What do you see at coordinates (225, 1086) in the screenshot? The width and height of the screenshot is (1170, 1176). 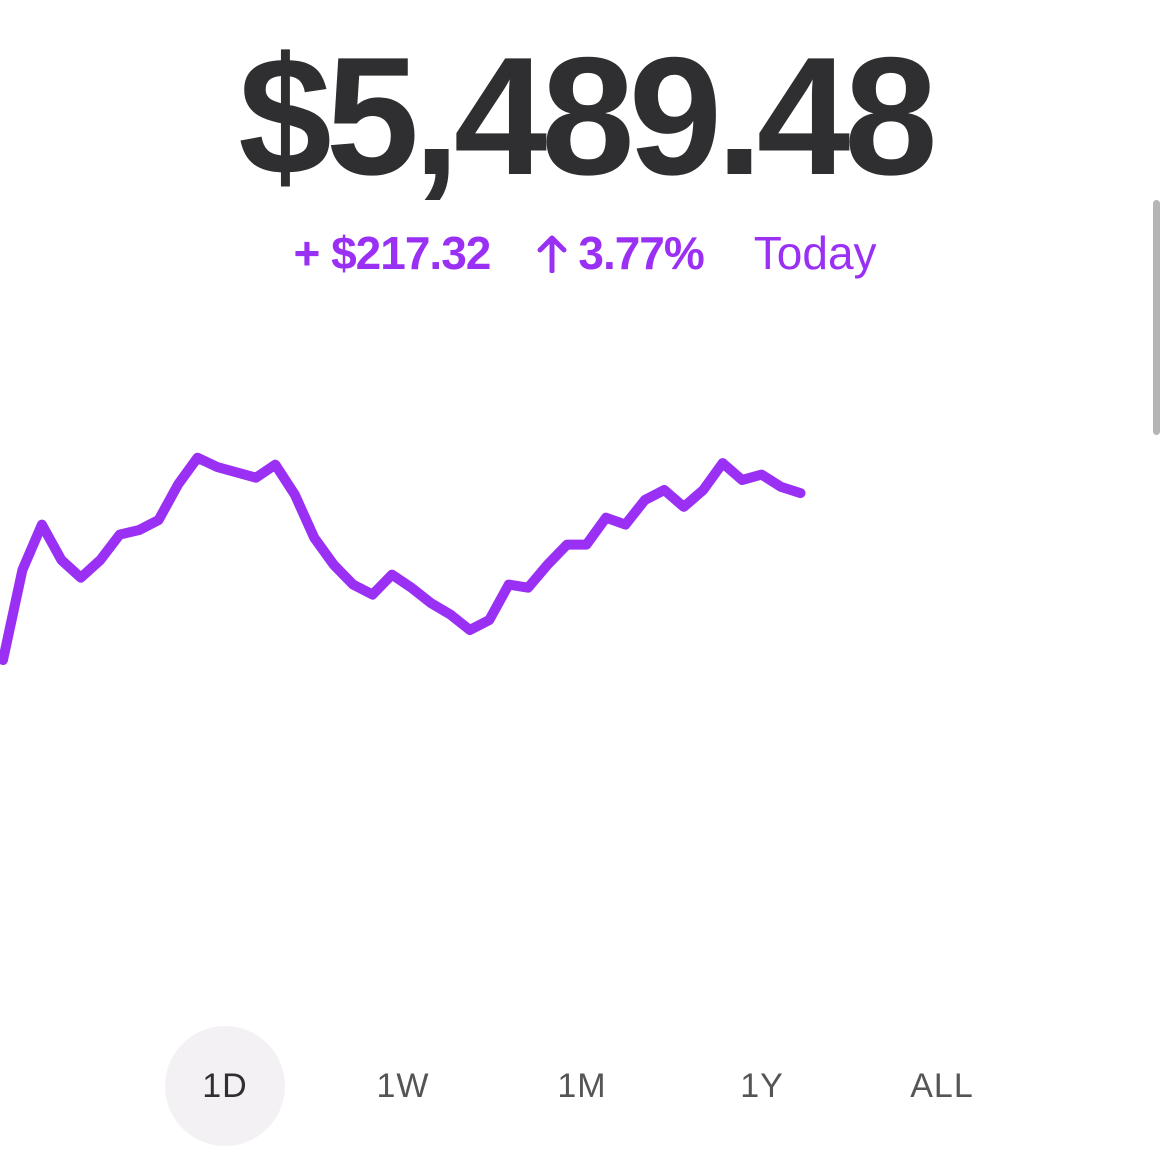 I see `range-button: 1D` at bounding box center [225, 1086].